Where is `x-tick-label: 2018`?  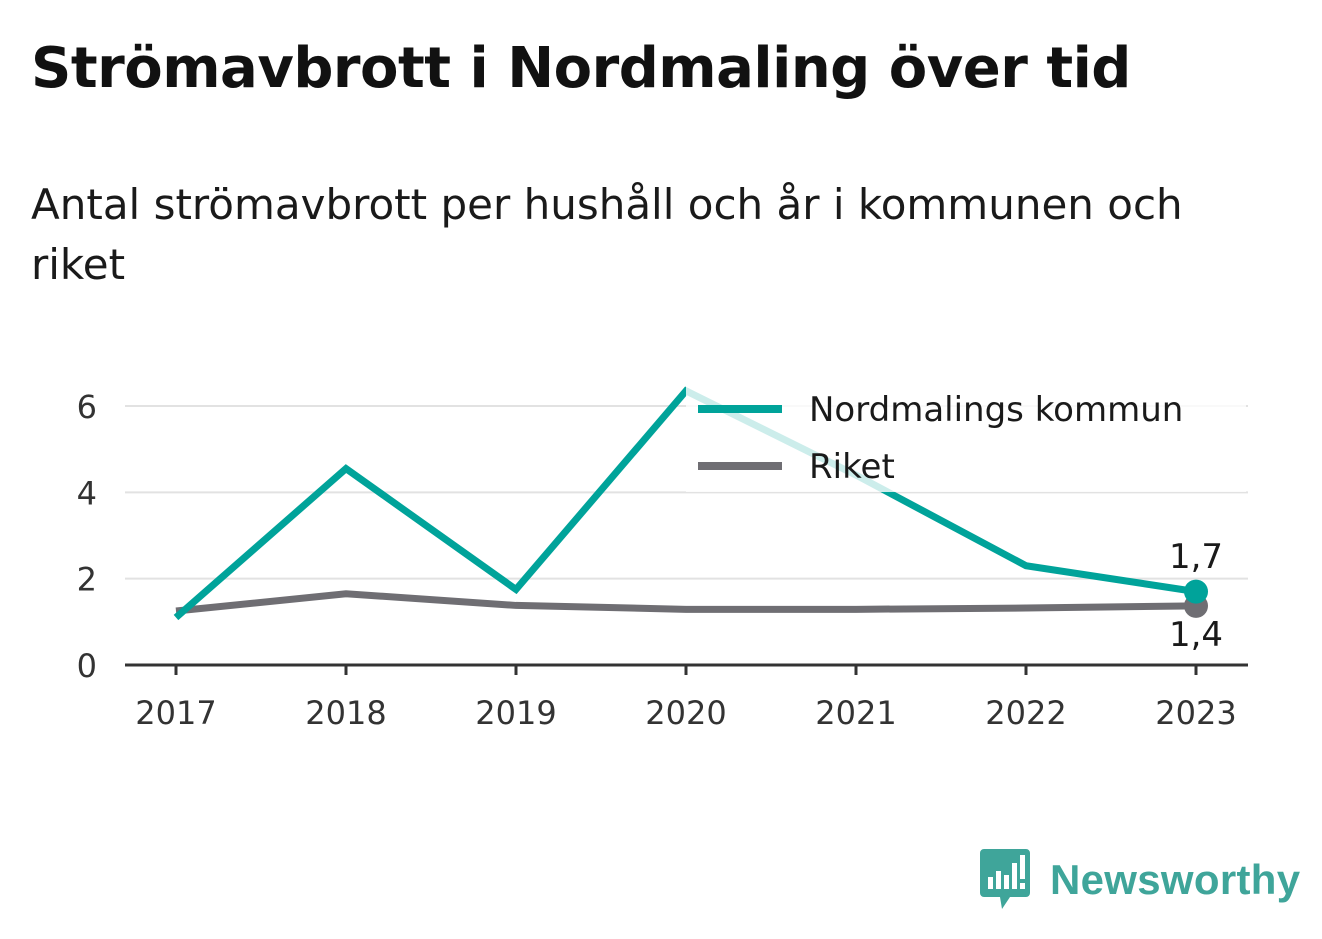 x-tick-label: 2018 is located at coordinates (345, 713).